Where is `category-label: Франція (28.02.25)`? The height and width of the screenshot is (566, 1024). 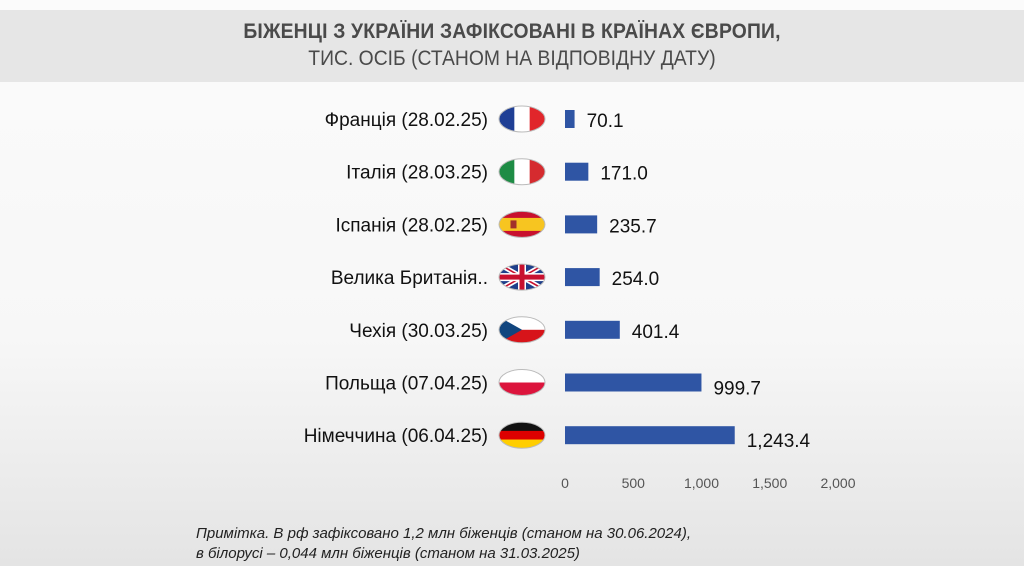 category-label: Франція (28.02.25) is located at coordinates (406, 120).